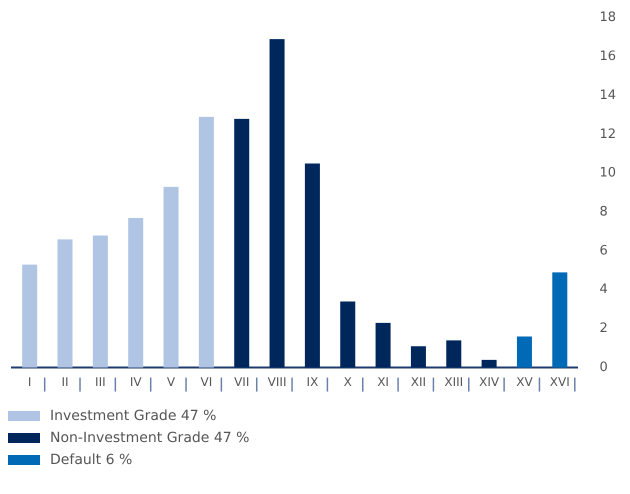  I want to click on y-tick-label: 16, so click(607, 56).